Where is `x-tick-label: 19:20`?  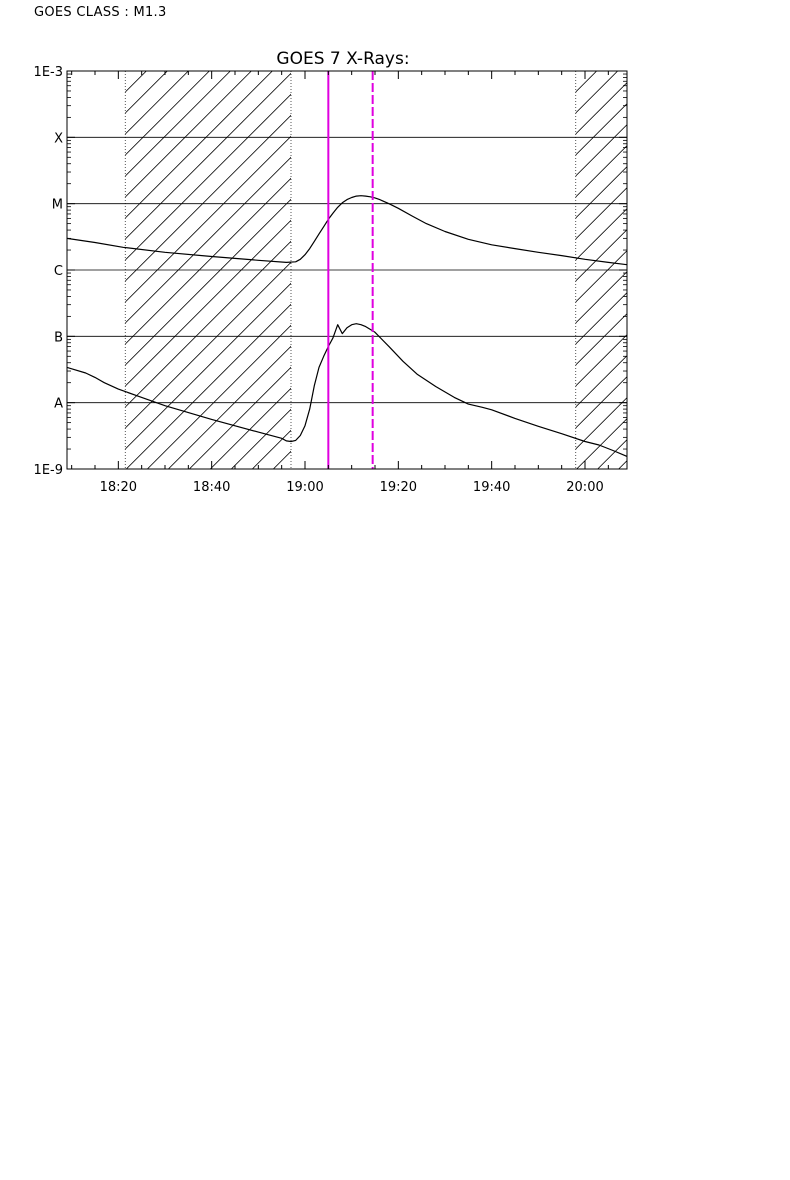 x-tick-label: 19:20 is located at coordinates (398, 487).